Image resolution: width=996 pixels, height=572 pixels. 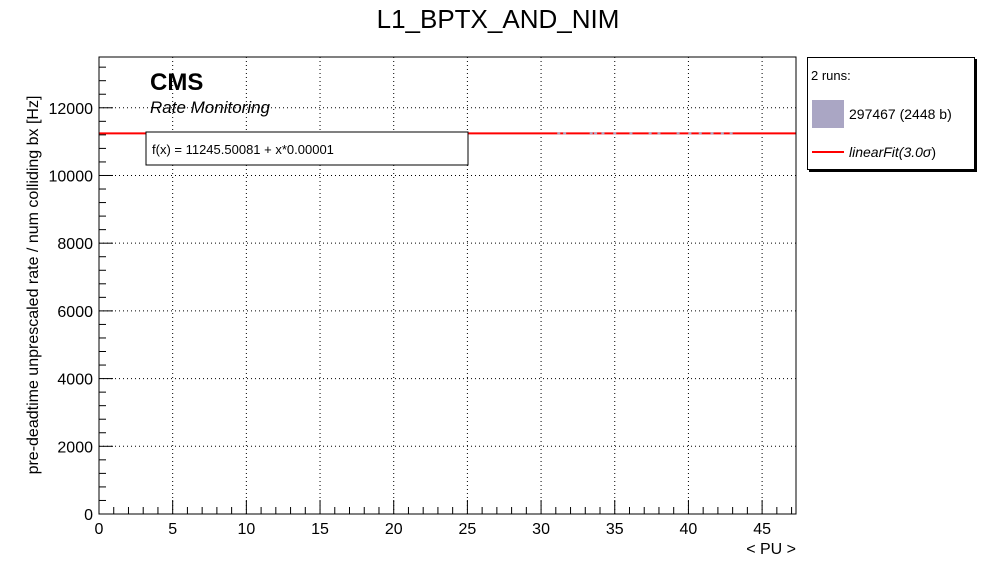 I want to click on cms-label: CMS, so click(x=176, y=82).